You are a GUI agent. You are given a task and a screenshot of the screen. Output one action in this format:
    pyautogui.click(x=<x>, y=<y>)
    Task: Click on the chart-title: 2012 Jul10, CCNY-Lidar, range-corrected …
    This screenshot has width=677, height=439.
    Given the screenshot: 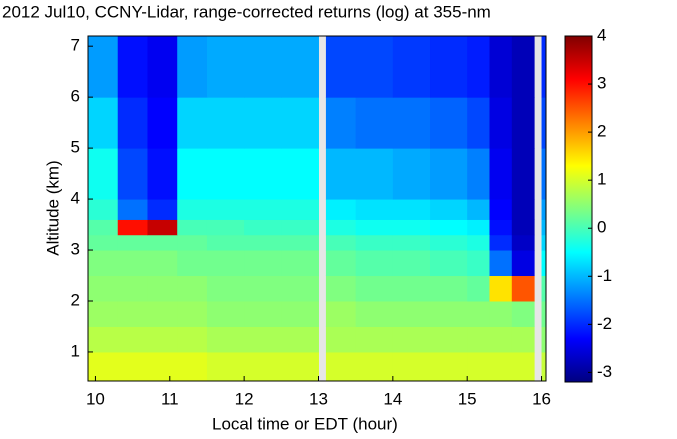 What is the action you would take?
    pyautogui.click(x=246, y=11)
    